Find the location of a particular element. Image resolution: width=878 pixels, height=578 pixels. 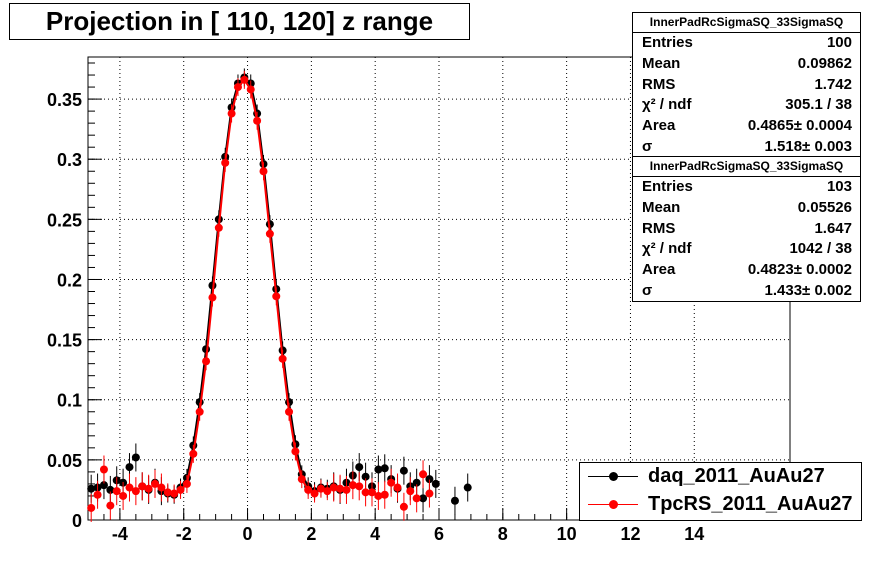

chart-title: Projection in [ 110, 120] z range is located at coordinates (239, 21).